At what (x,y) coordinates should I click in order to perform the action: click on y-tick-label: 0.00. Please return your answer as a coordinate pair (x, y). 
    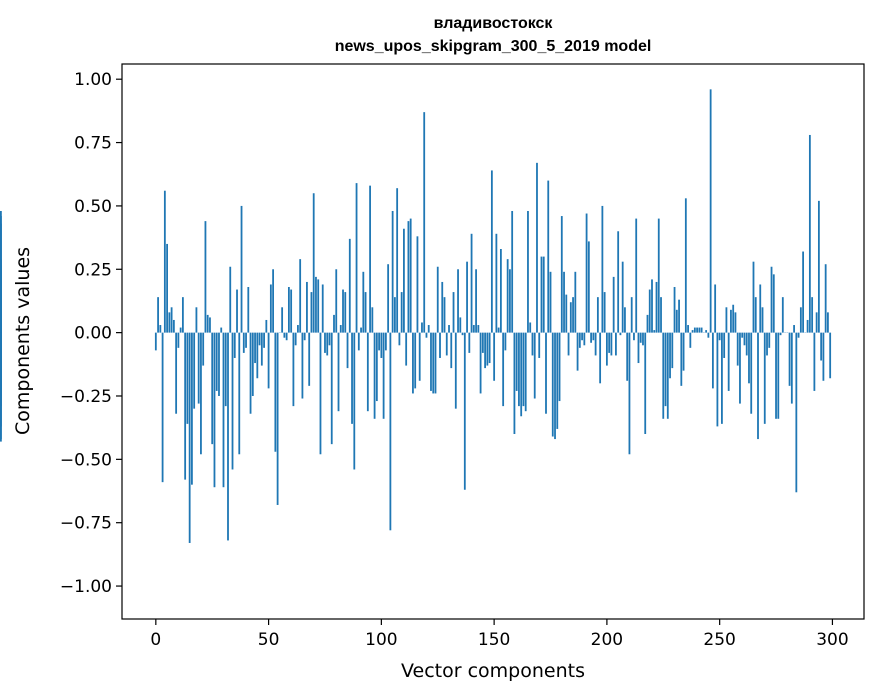
    Looking at the image, I should click on (93, 334).